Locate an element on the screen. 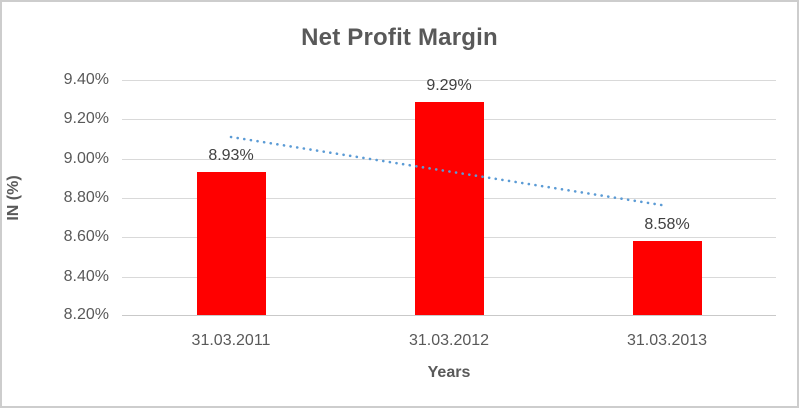 This screenshot has height=408, width=799. data-label: 9.29% is located at coordinates (449, 85).